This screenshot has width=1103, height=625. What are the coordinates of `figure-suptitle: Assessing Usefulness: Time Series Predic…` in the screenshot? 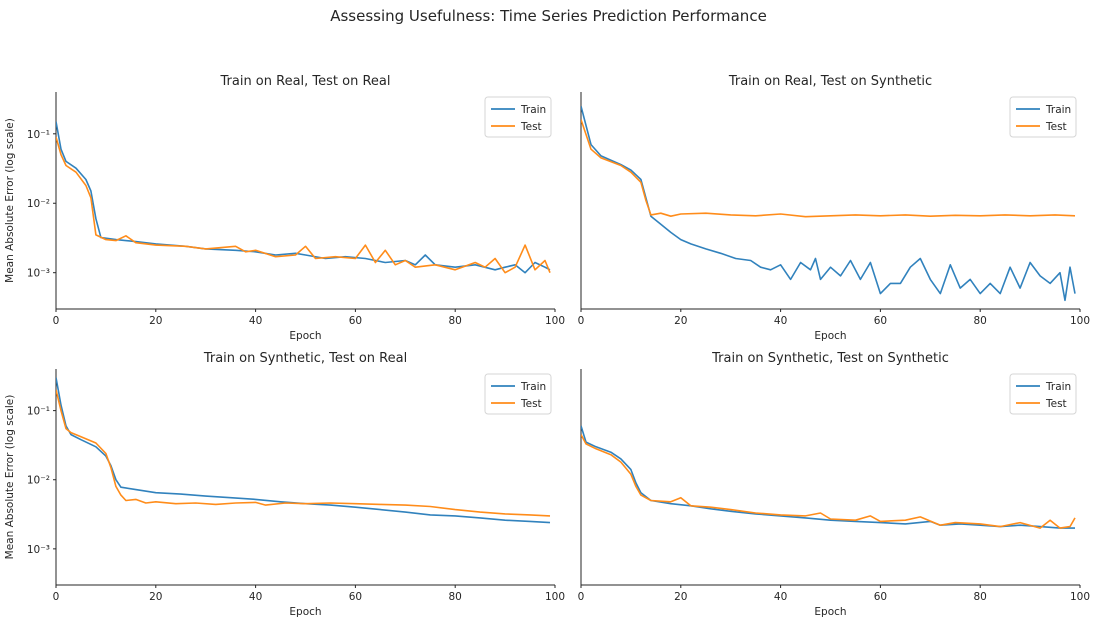 It's located at (548, 16).